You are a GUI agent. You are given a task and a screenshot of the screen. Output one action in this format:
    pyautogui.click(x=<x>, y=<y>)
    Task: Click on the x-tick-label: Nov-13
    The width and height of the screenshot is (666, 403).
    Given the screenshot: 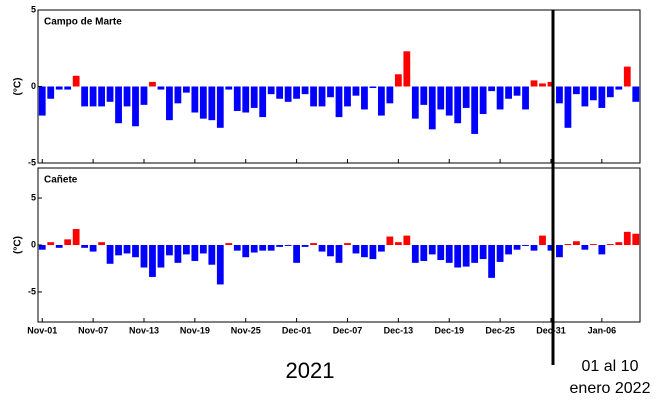 What is the action you would take?
    pyautogui.click(x=144, y=330)
    